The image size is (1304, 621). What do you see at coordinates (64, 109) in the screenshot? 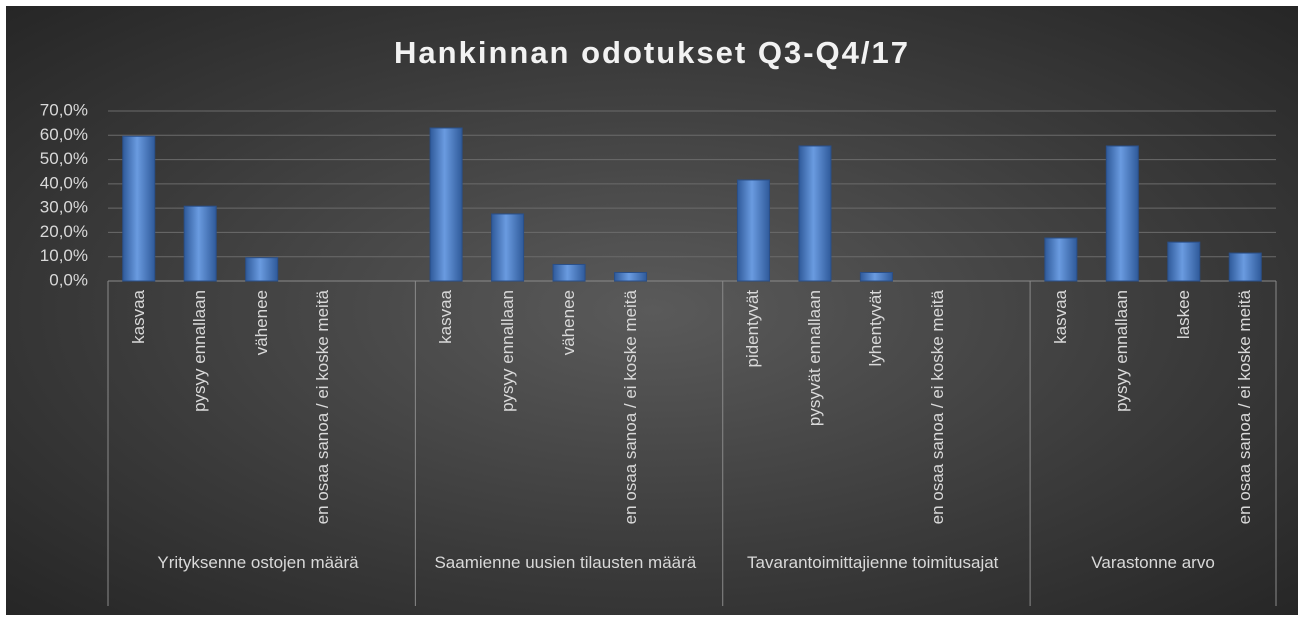
I see `y-tick-label: 70,0%` at bounding box center [64, 109].